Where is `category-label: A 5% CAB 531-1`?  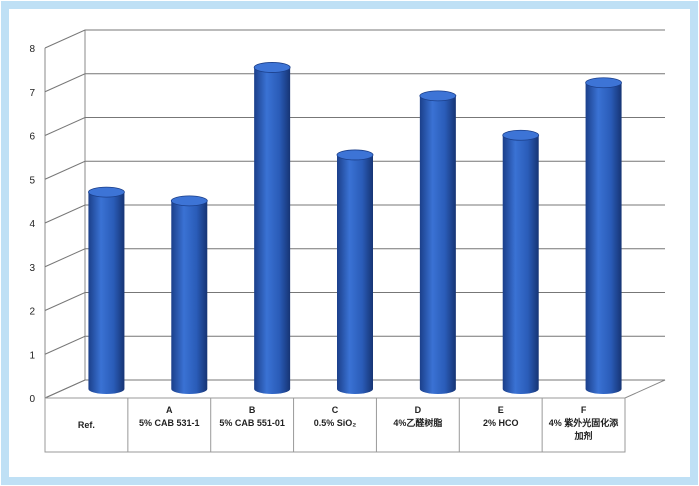 category-label: A 5% CAB 531-1 is located at coordinates (169, 417).